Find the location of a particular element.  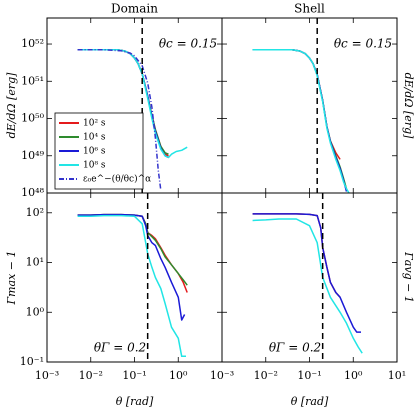

y-axis-label: Γmax − 1 is located at coordinates (11, 277).